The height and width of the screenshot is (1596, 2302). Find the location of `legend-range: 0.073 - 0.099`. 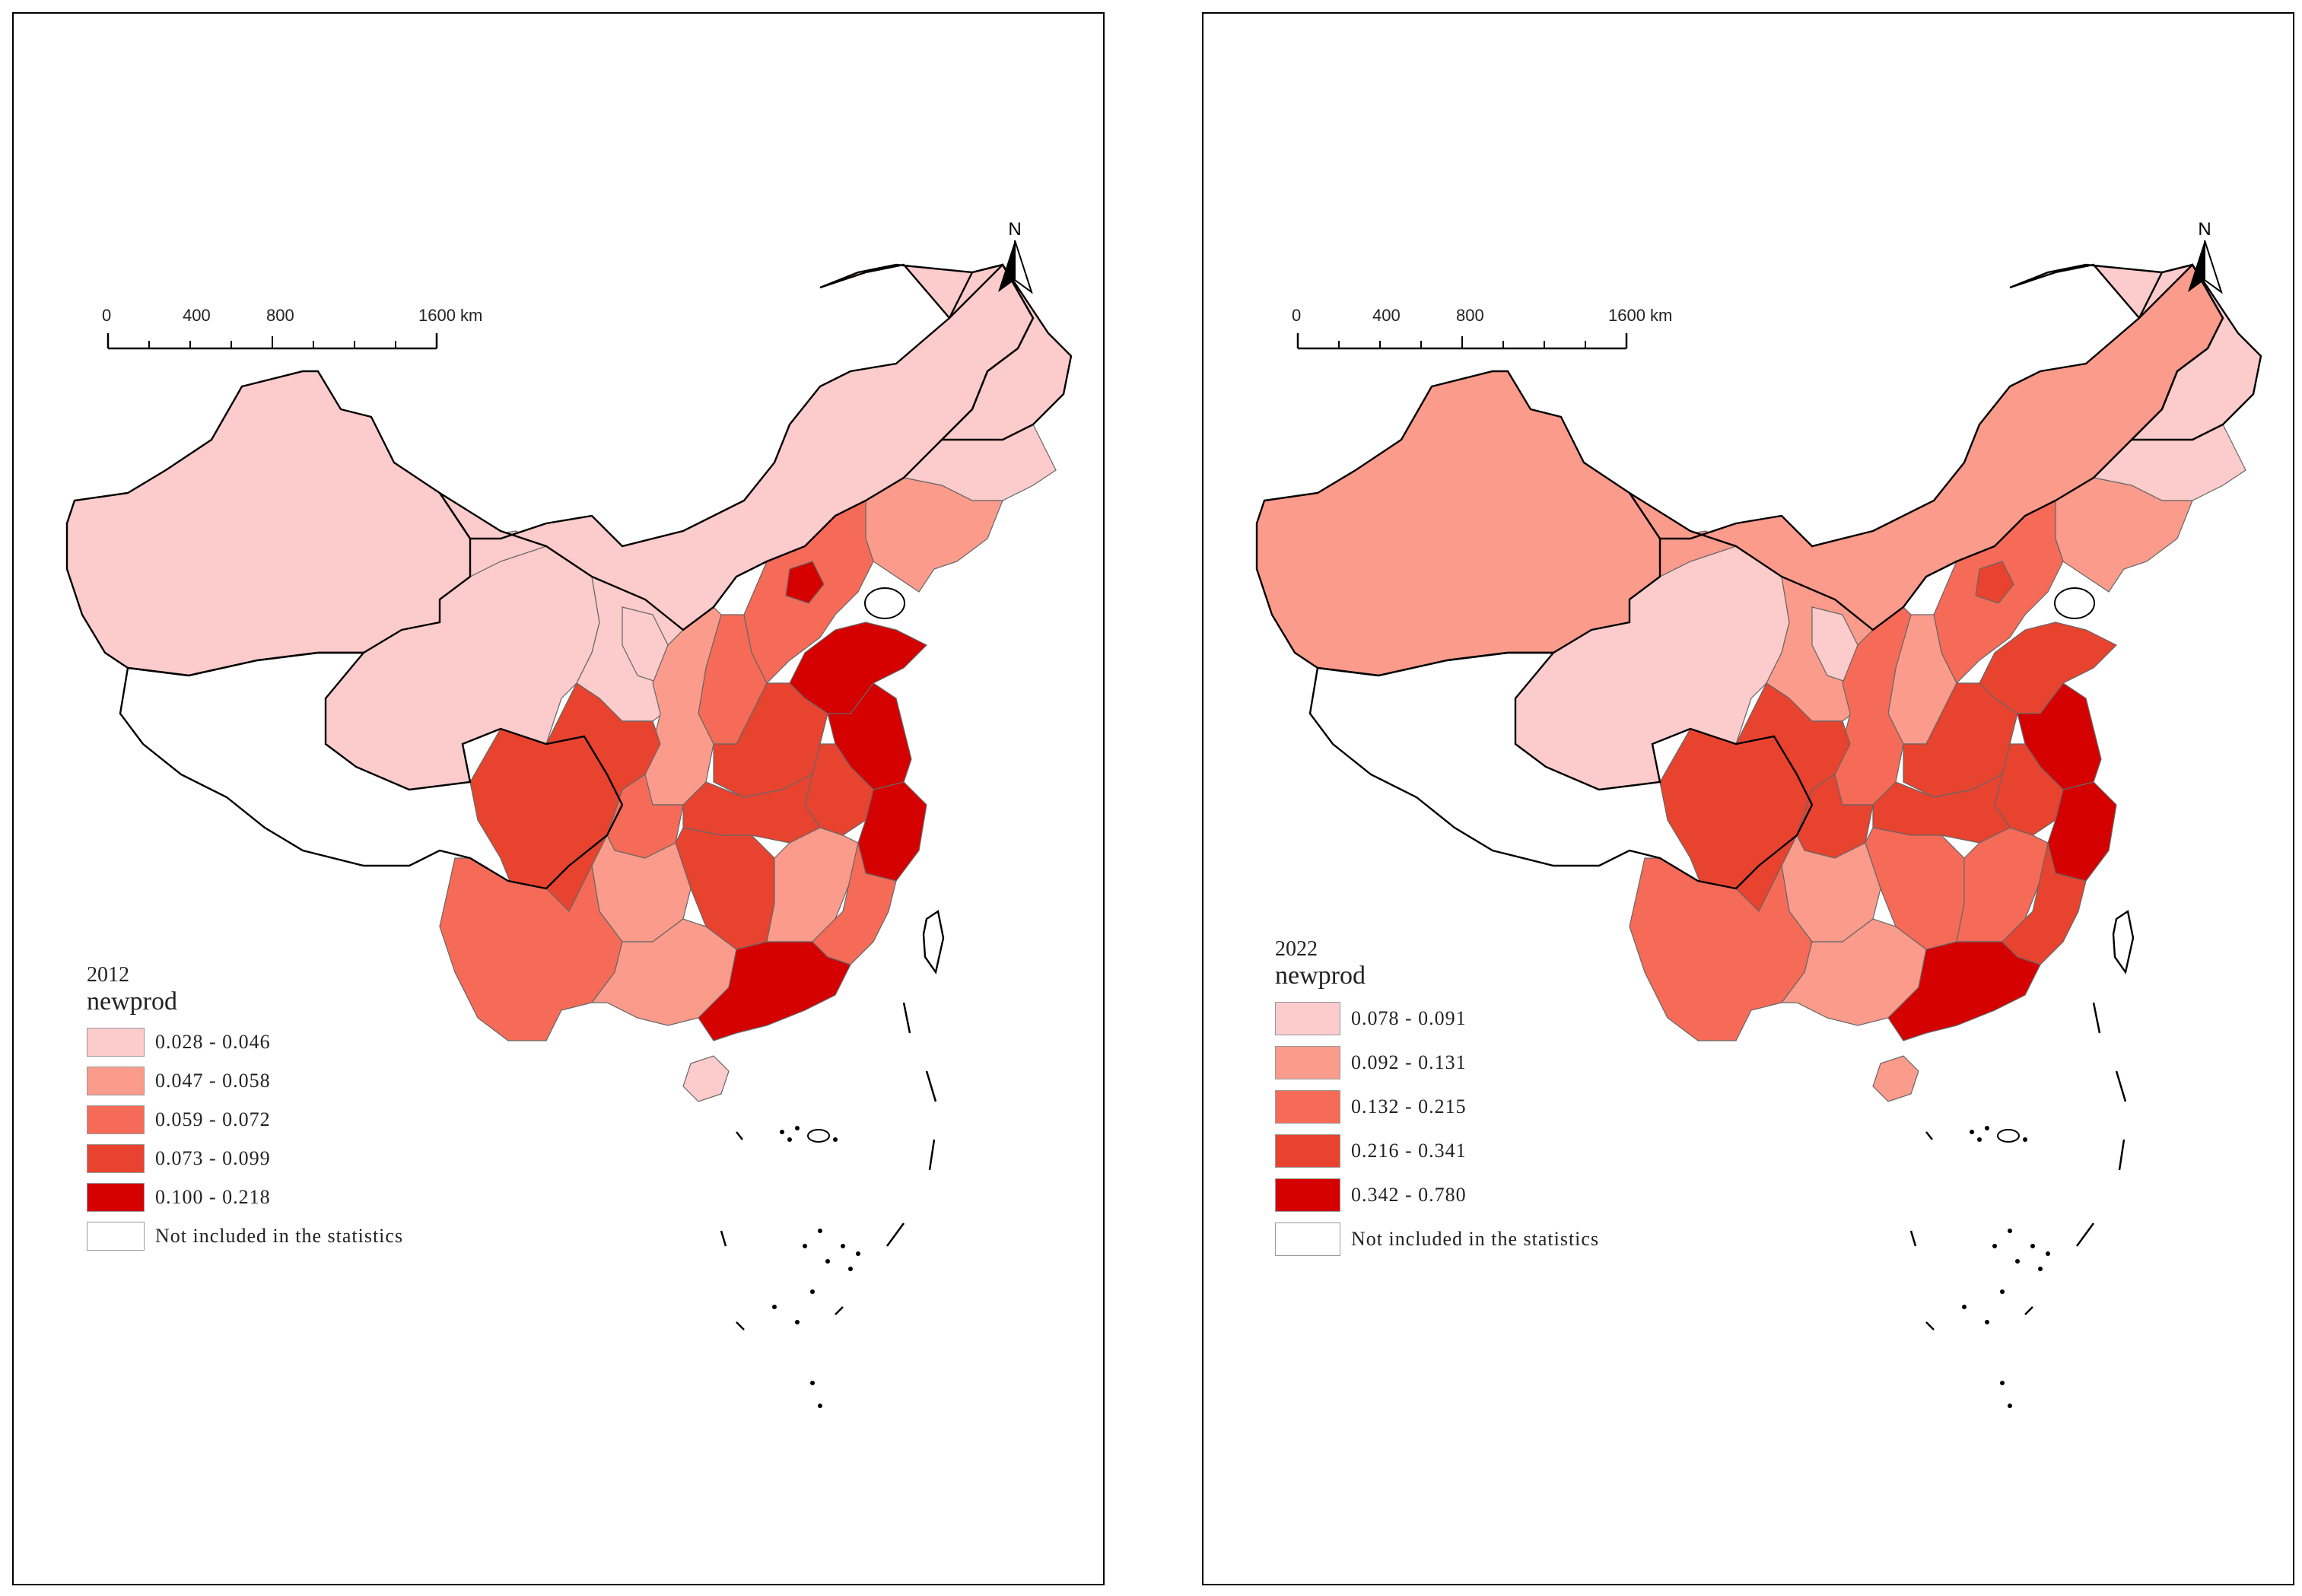

legend-range: 0.073 - 0.099 is located at coordinates (213, 1158).